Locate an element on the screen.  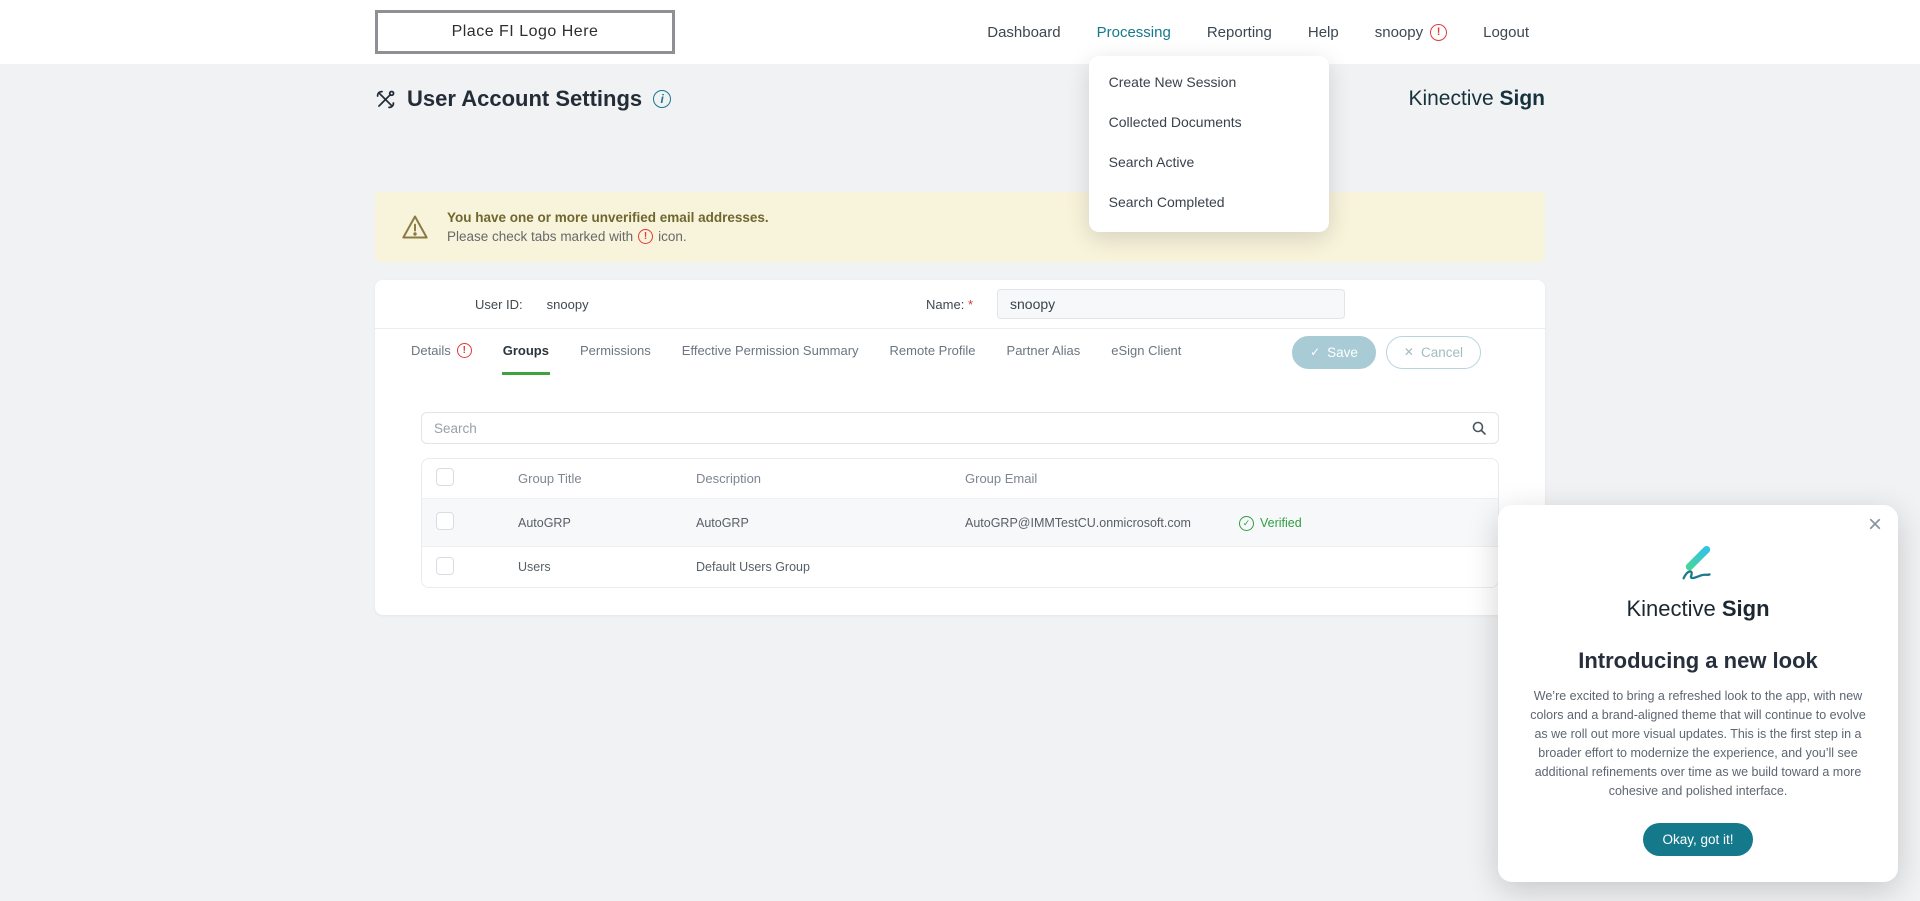
cell-group-title: Users is located at coordinates (534, 567).